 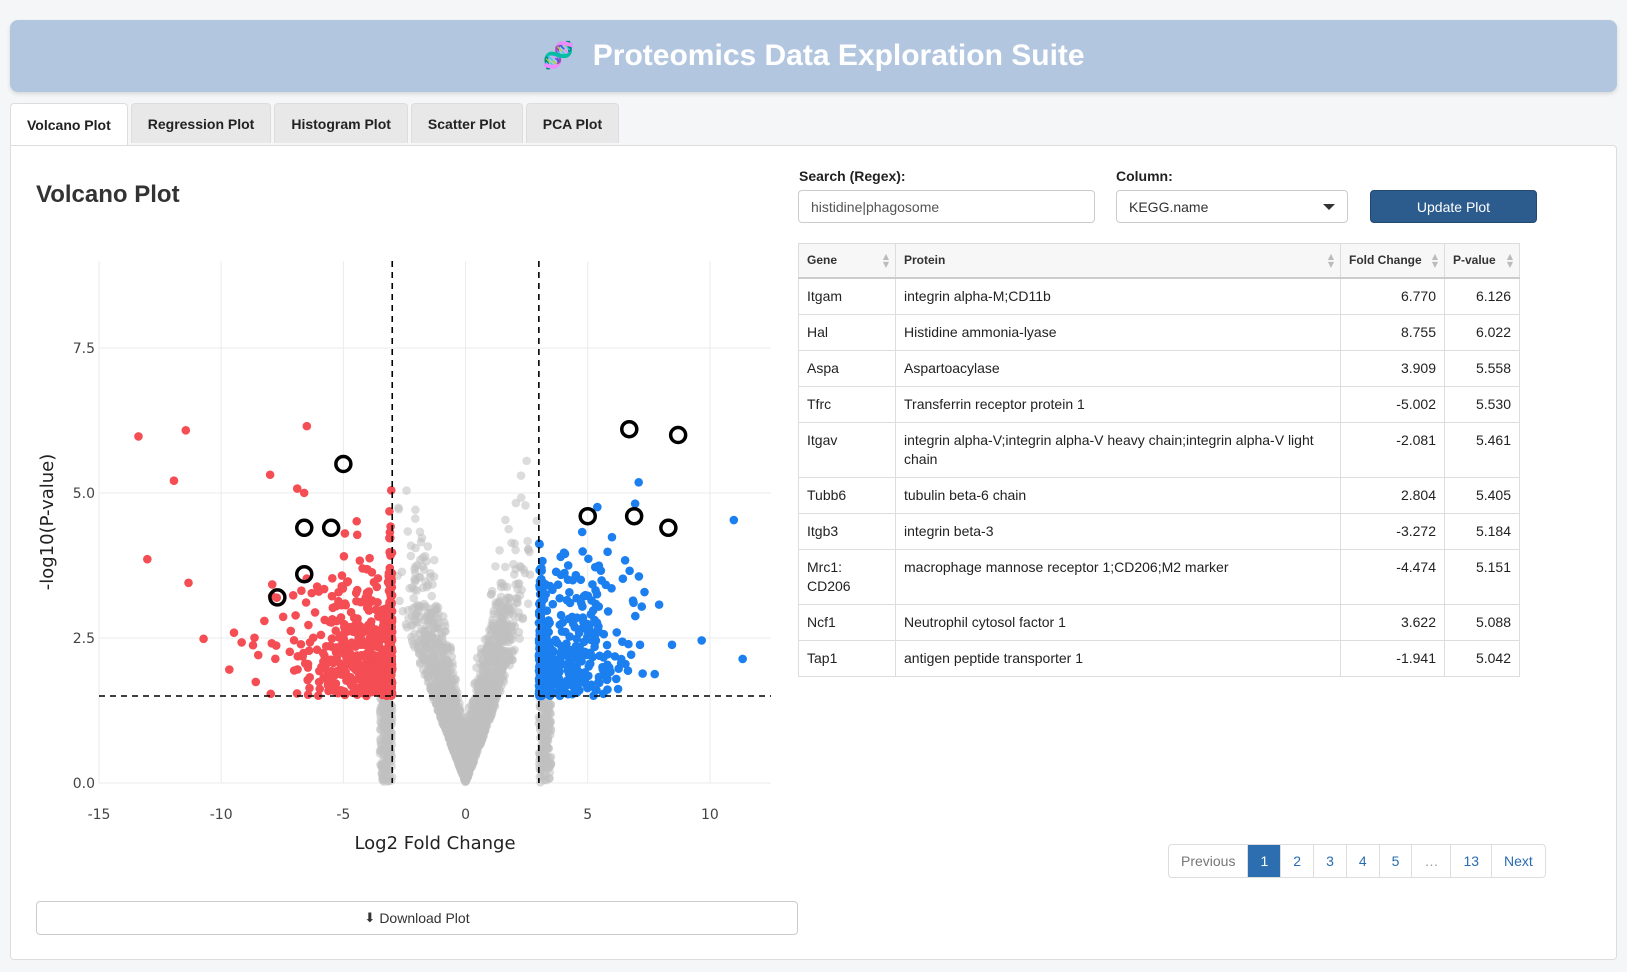 What do you see at coordinates (1118, 261) in the screenshot?
I see `col-header-protein: Protein ▲ ▼` at bounding box center [1118, 261].